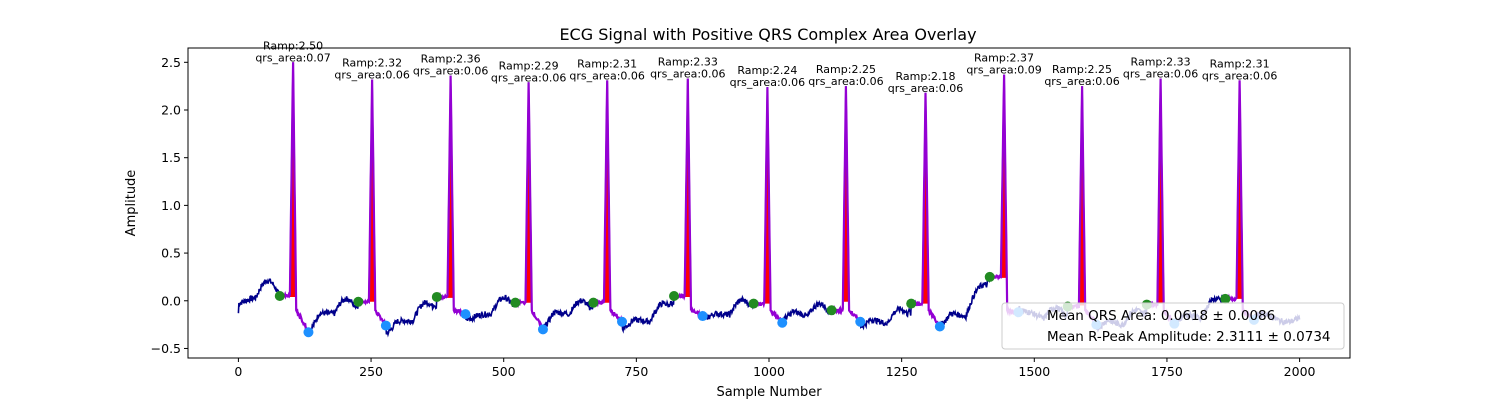  Describe the element at coordinates (1004, 58) in the screenshot. I see `peak-label-ramp: Ramp:2.37` at that location.